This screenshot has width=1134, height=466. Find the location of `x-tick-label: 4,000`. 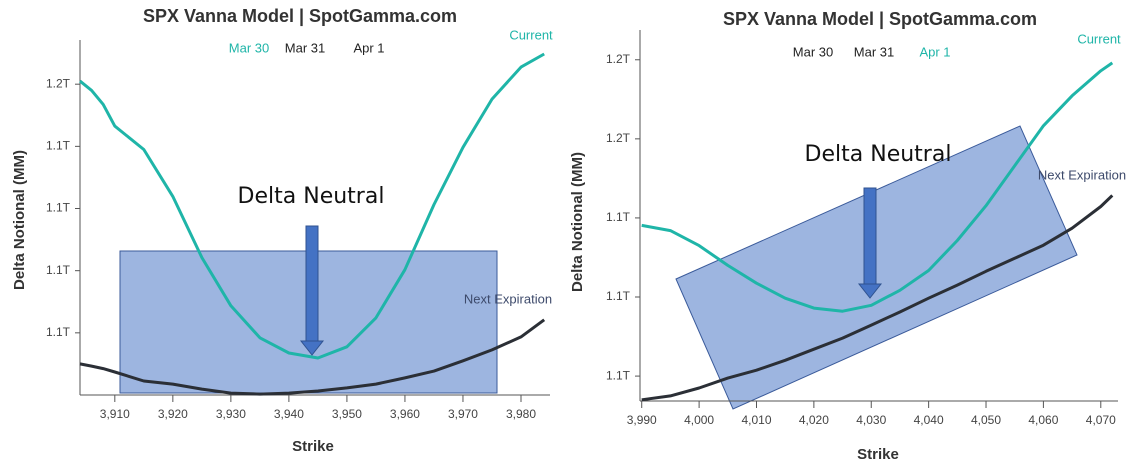

x-tick-label: 4,000 is located at coordinates (699, 420).